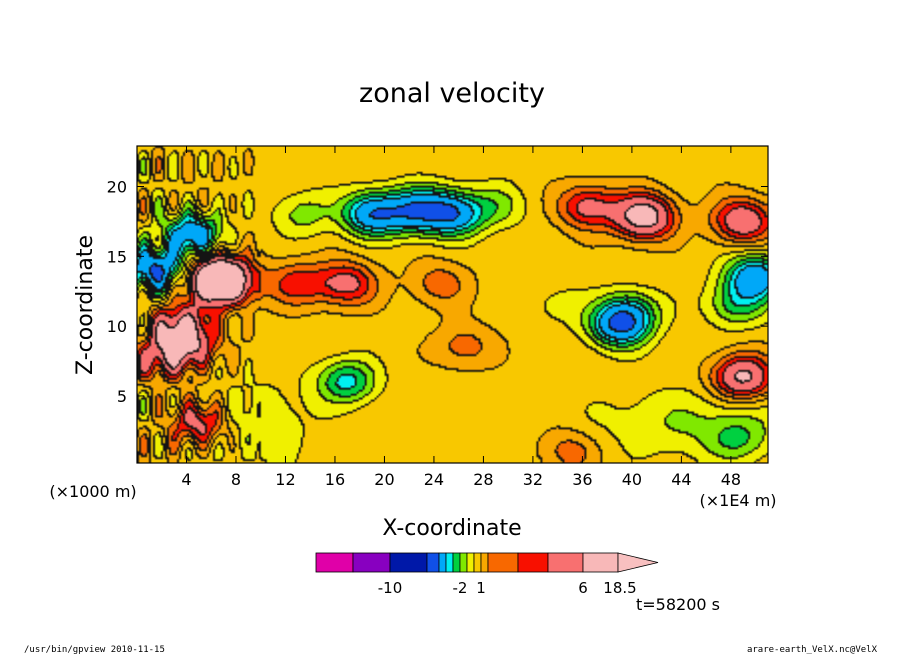 The image size is (904, 654). I want to click on time-label: t=58200 s, so click(678, 604).